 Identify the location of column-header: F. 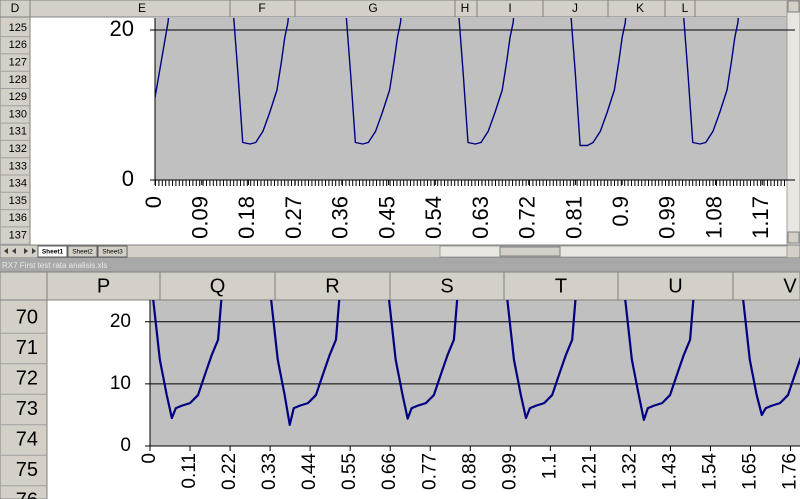
(261, 8).